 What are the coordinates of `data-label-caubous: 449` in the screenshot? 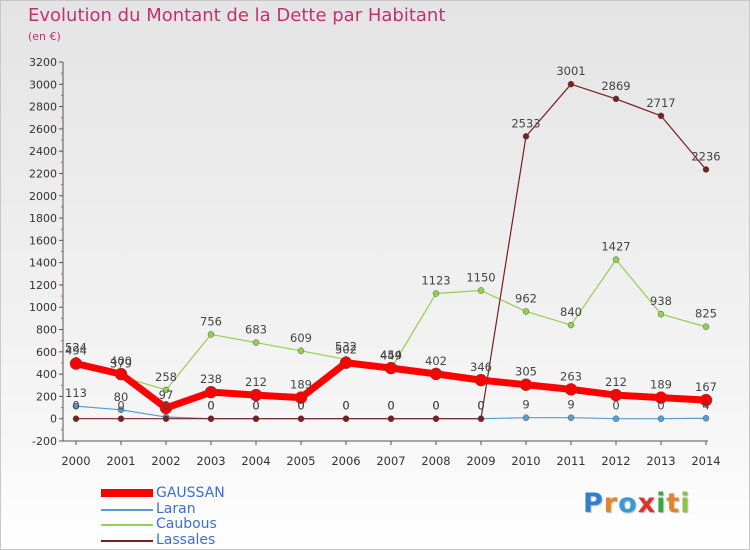 It's located at (391, 356).